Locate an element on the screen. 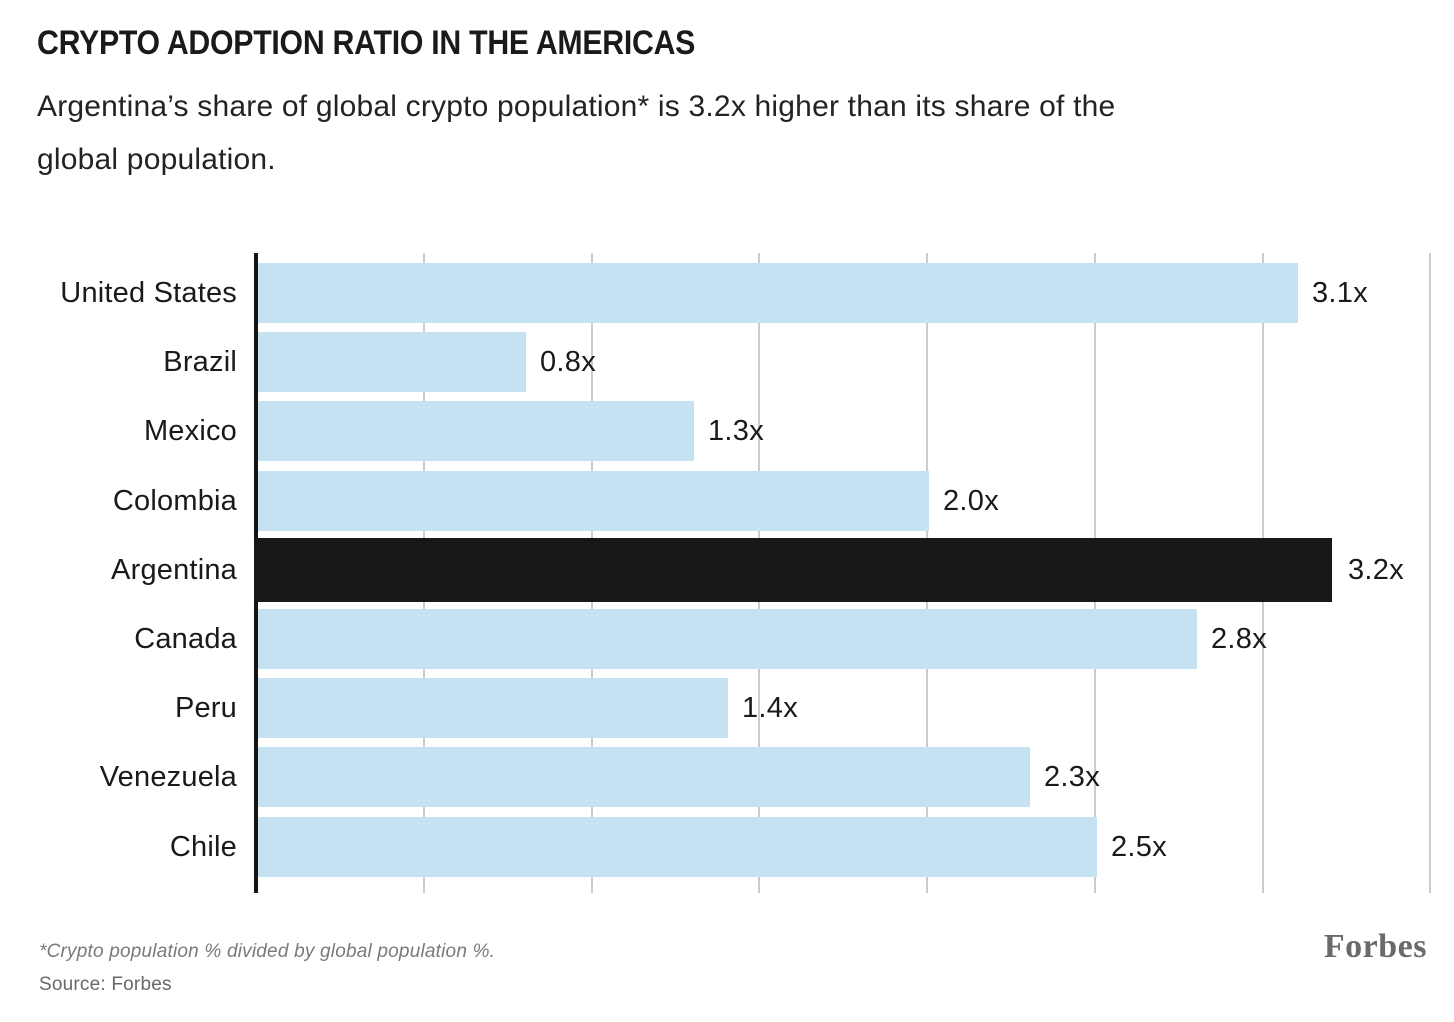  value-label-venezuela: 2.3x is located at coordinates (1072, 777).